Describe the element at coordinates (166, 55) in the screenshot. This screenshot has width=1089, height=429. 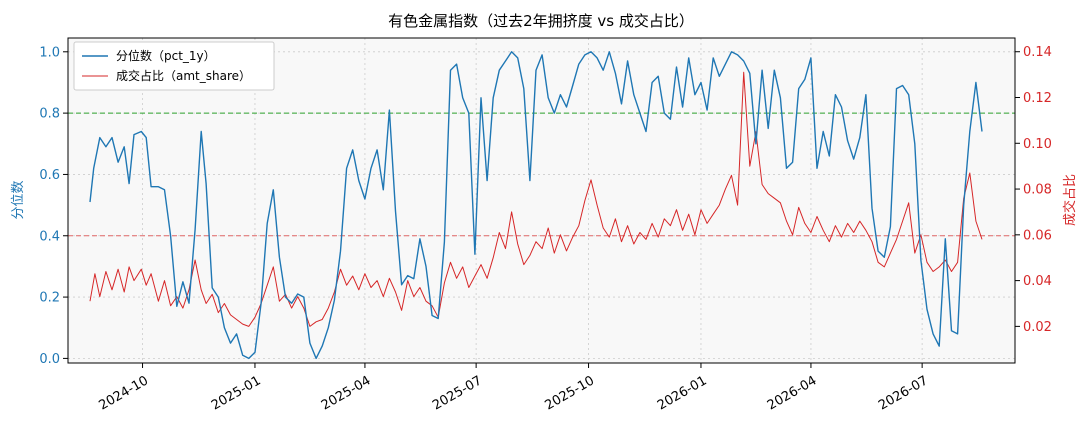
I see `legend-label-pct: 分位数（pct_1y）` at that location.